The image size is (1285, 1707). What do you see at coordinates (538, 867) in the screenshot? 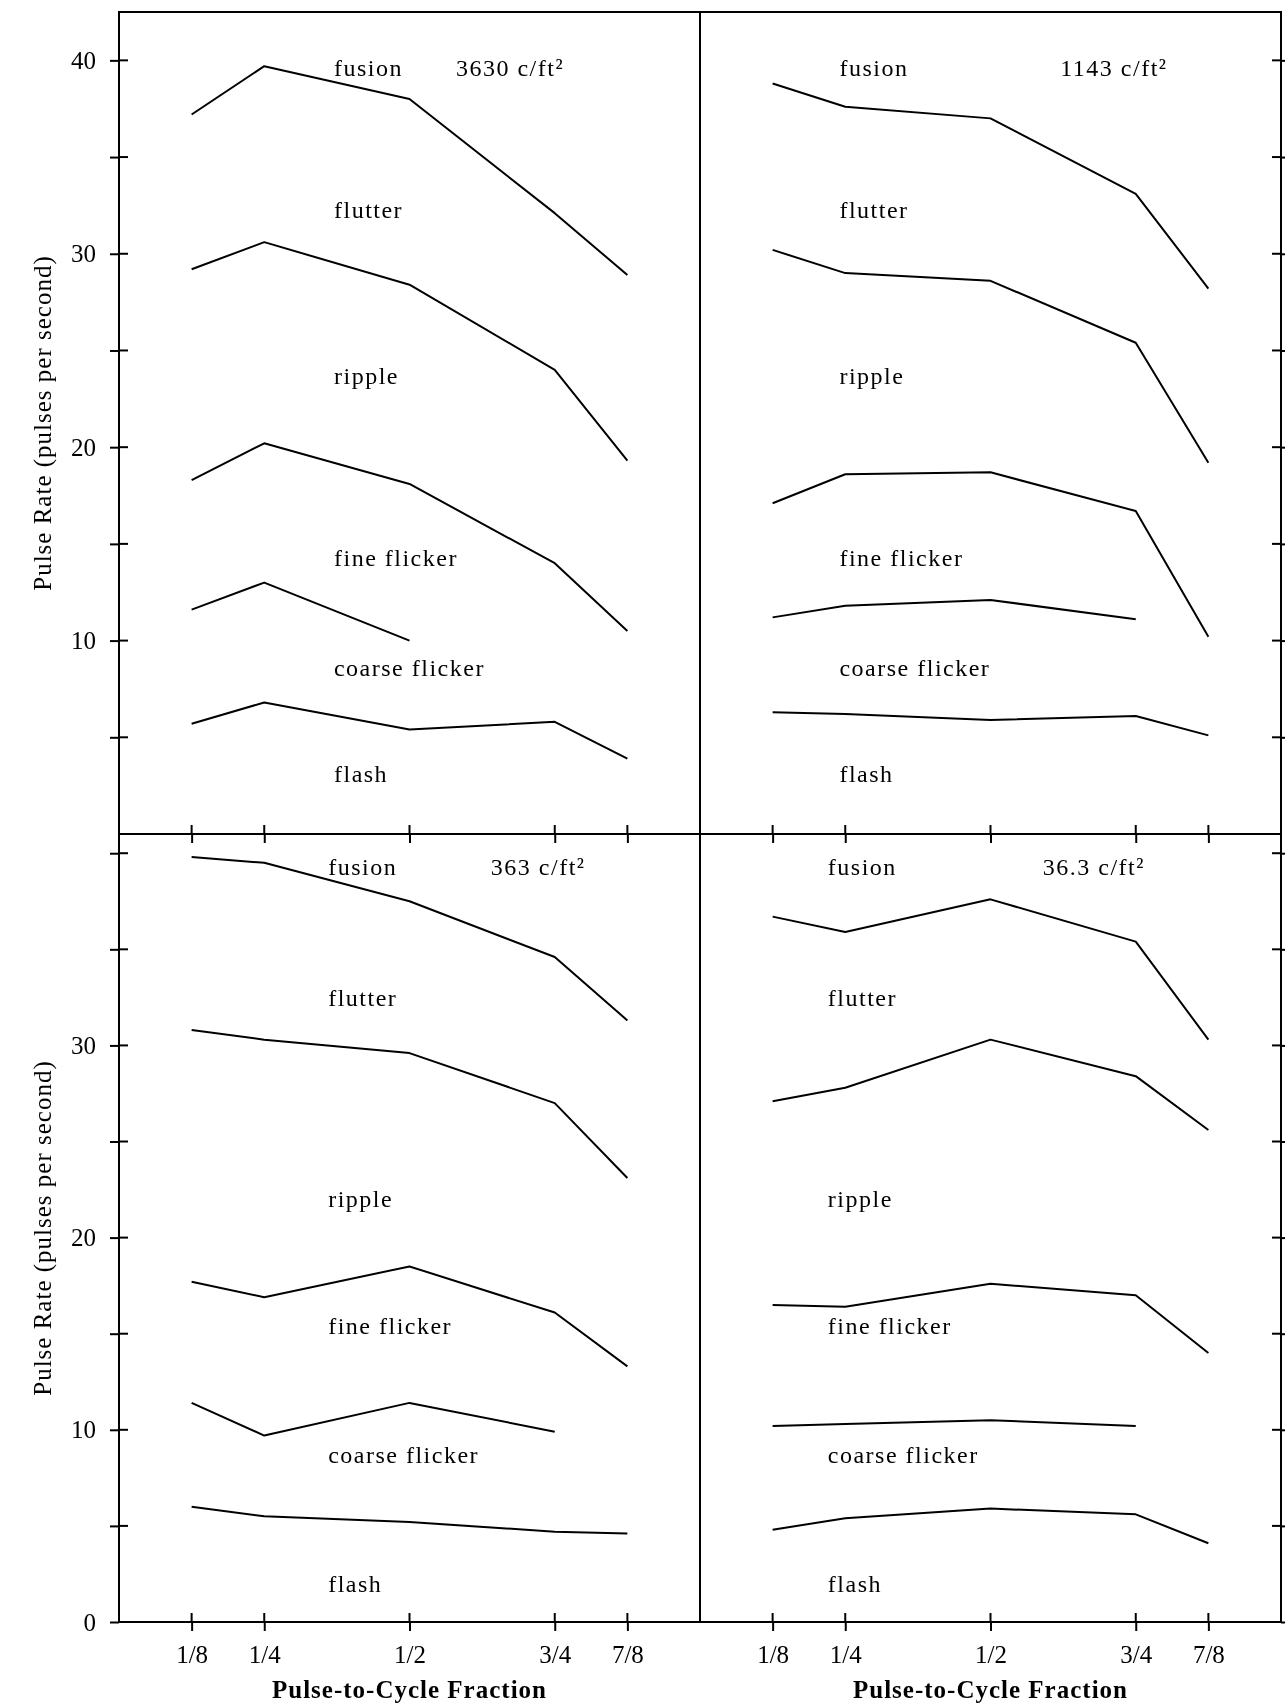
I see `annotation: 363 c/ft²` at bounding box center [538, 867].